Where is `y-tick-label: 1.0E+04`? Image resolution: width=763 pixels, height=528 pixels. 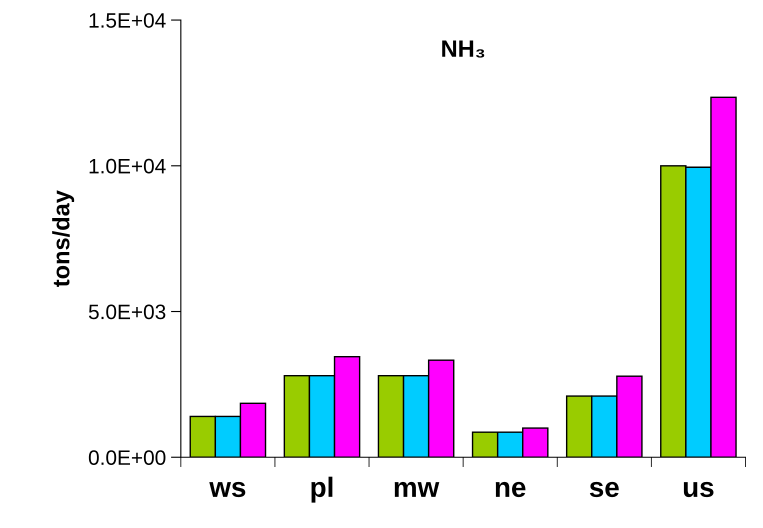
y-tick-label: 1.0E+04 is located at coordinates (128, 166).